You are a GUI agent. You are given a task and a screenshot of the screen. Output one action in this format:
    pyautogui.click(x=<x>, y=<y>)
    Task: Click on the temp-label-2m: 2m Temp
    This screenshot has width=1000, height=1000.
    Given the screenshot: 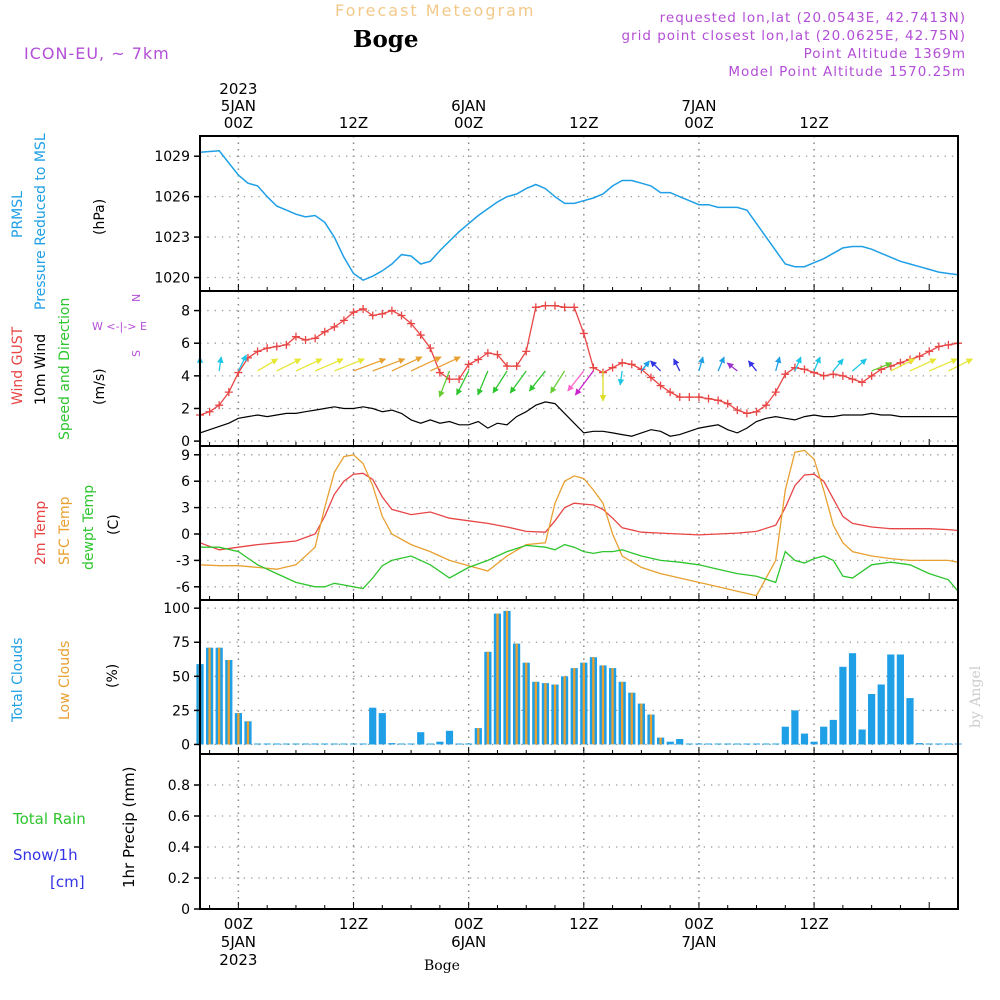 What is the action you would take?
    pyautogui.click(x=41, y=532)
    